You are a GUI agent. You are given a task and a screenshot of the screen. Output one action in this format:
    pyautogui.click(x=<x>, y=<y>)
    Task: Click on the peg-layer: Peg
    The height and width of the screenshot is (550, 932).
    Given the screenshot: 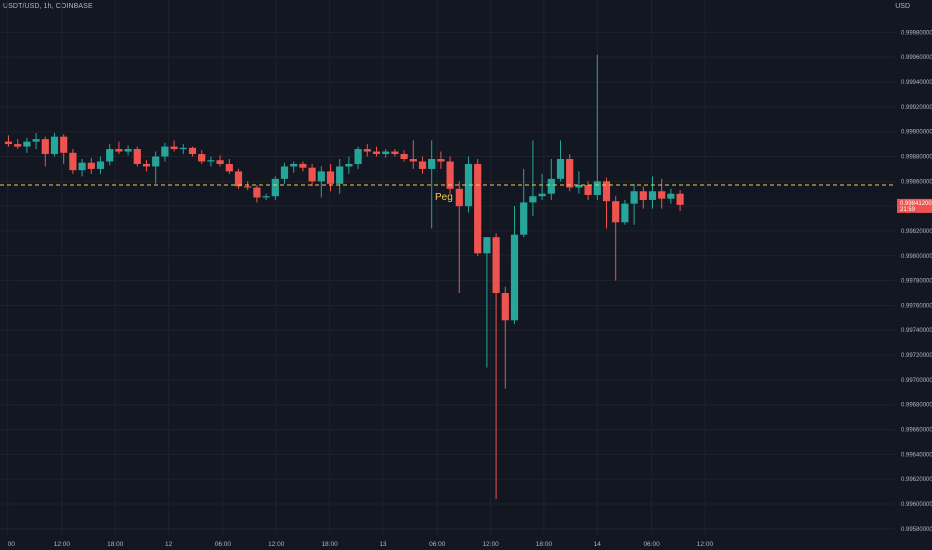 What is the action you would take?
    pyautogui.click(x=447, y=193)
    